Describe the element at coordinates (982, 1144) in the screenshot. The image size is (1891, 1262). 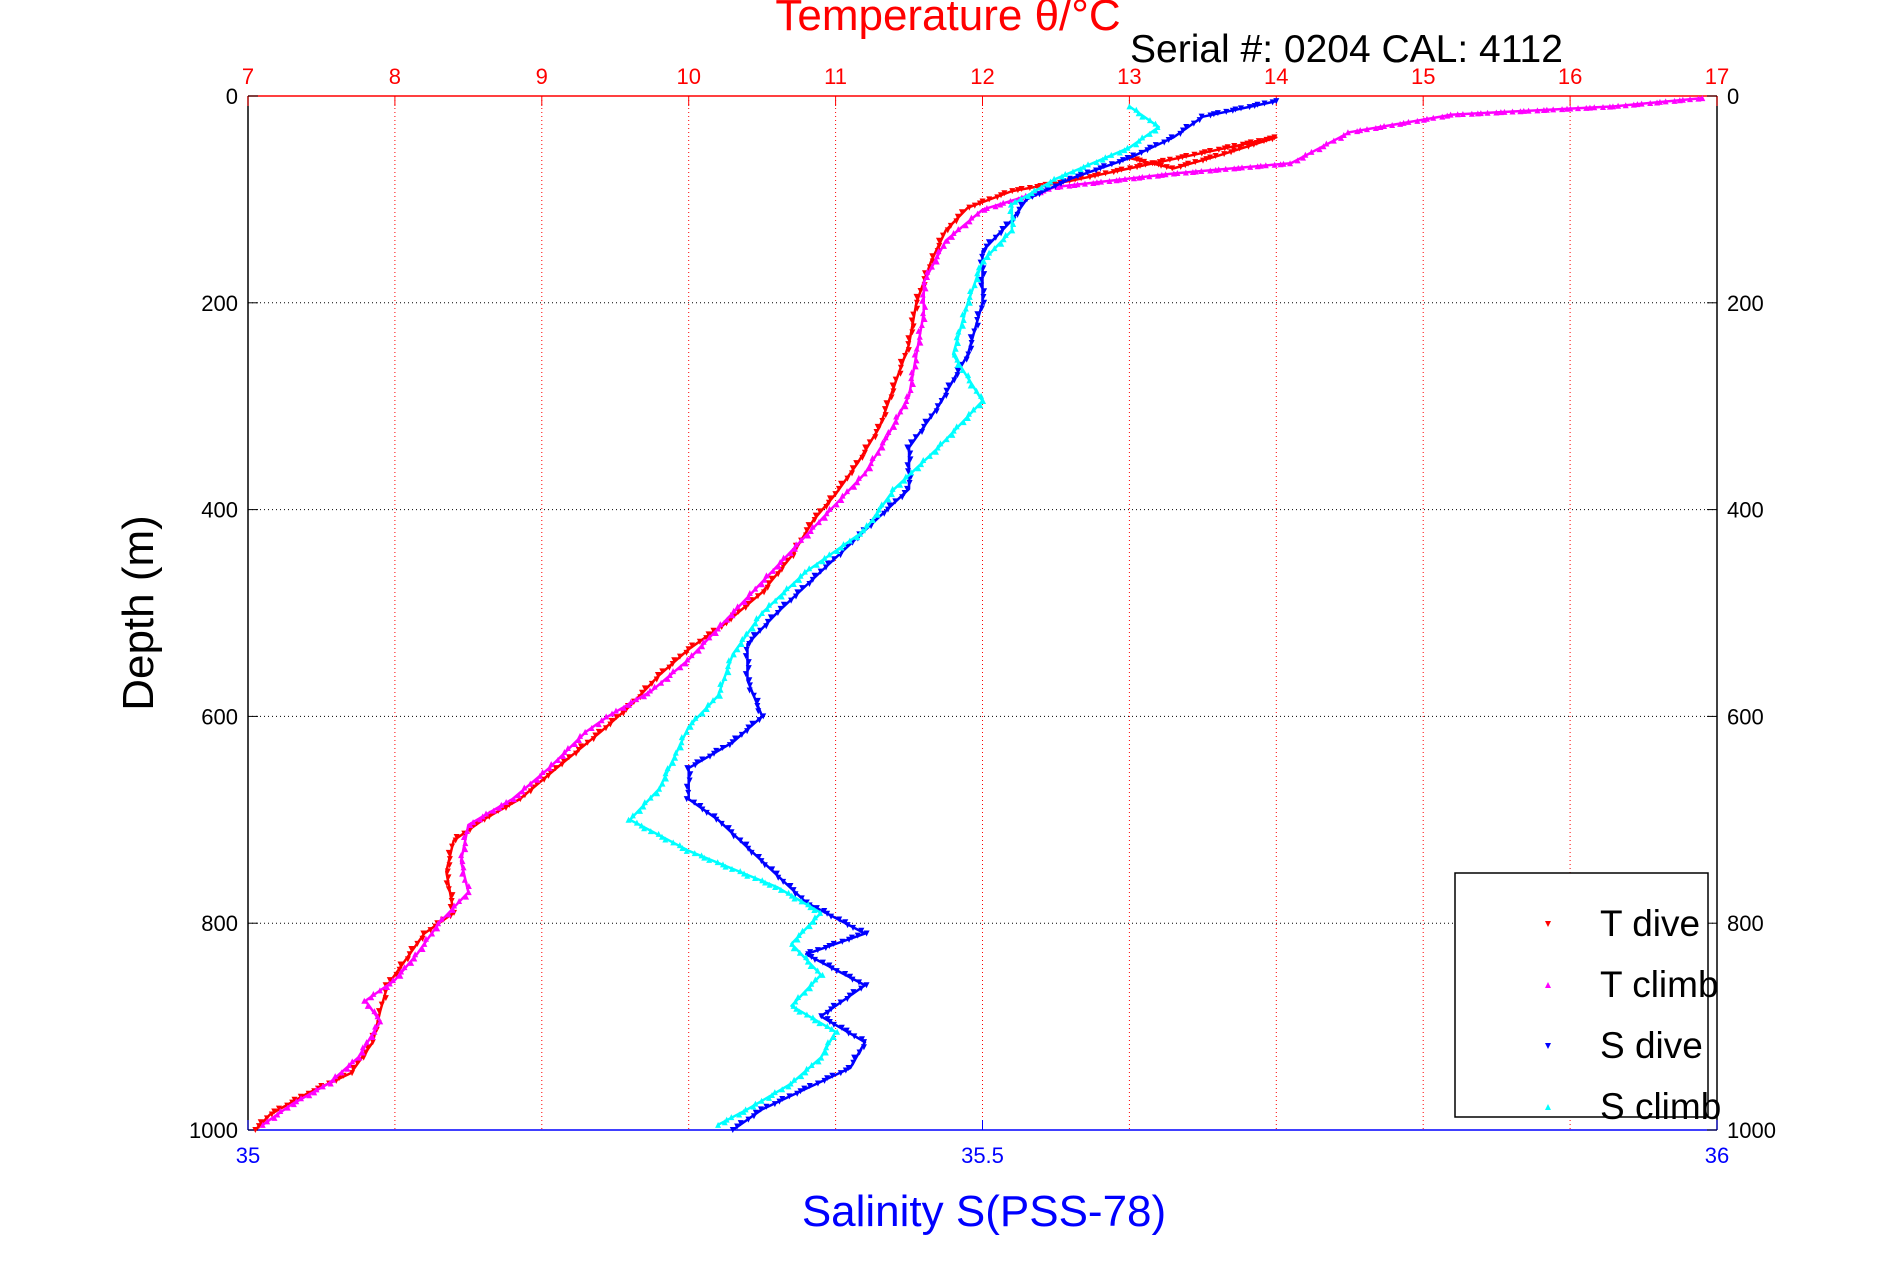
I see `salinity-tick-labels: 35 35.5 36` at that location.